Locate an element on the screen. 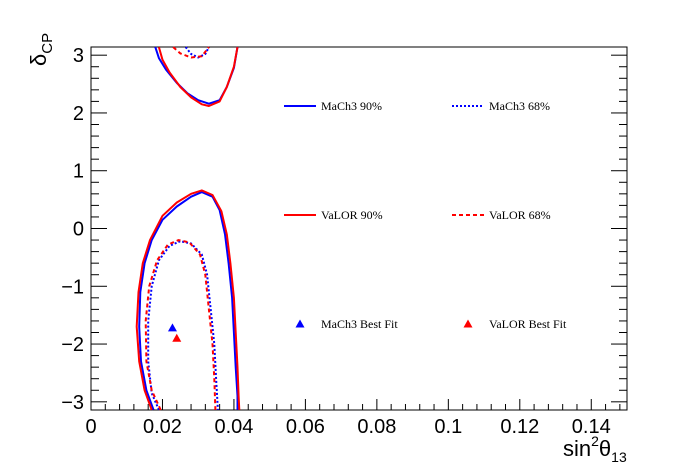  contour-lines is located at coordinates (188, 228).